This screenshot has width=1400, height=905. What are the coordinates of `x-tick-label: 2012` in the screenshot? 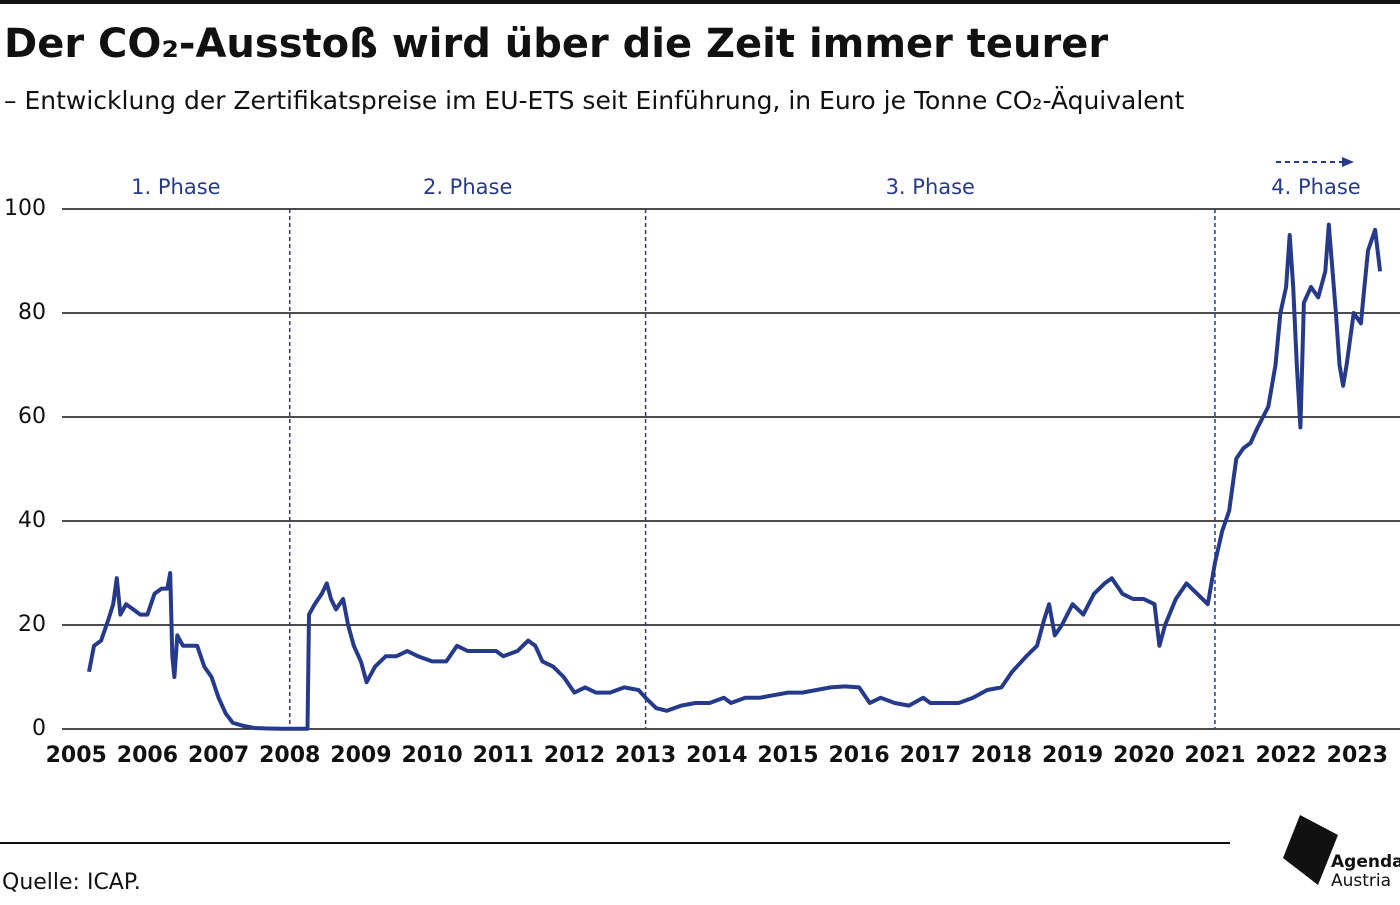 It's located at (574, 755).